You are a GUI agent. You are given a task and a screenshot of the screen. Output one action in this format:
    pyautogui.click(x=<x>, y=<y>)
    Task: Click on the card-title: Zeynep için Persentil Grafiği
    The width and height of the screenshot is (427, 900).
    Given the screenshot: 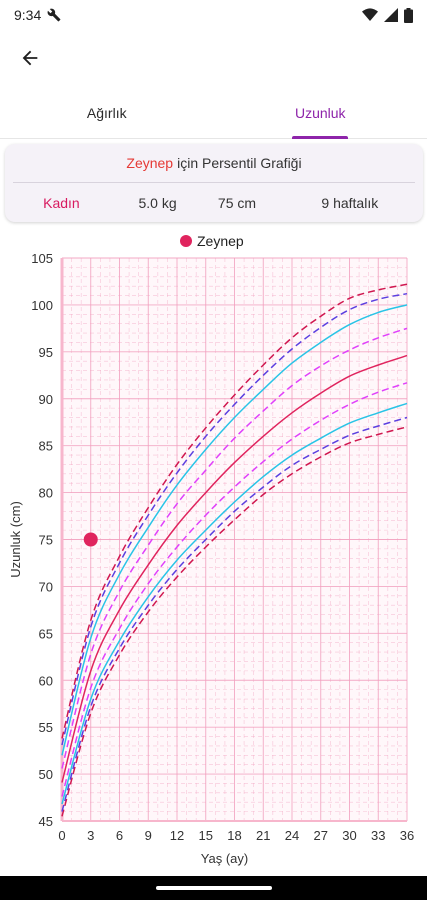 What is the action you would take?
    pyautogui.click(x=214, y=163)
    